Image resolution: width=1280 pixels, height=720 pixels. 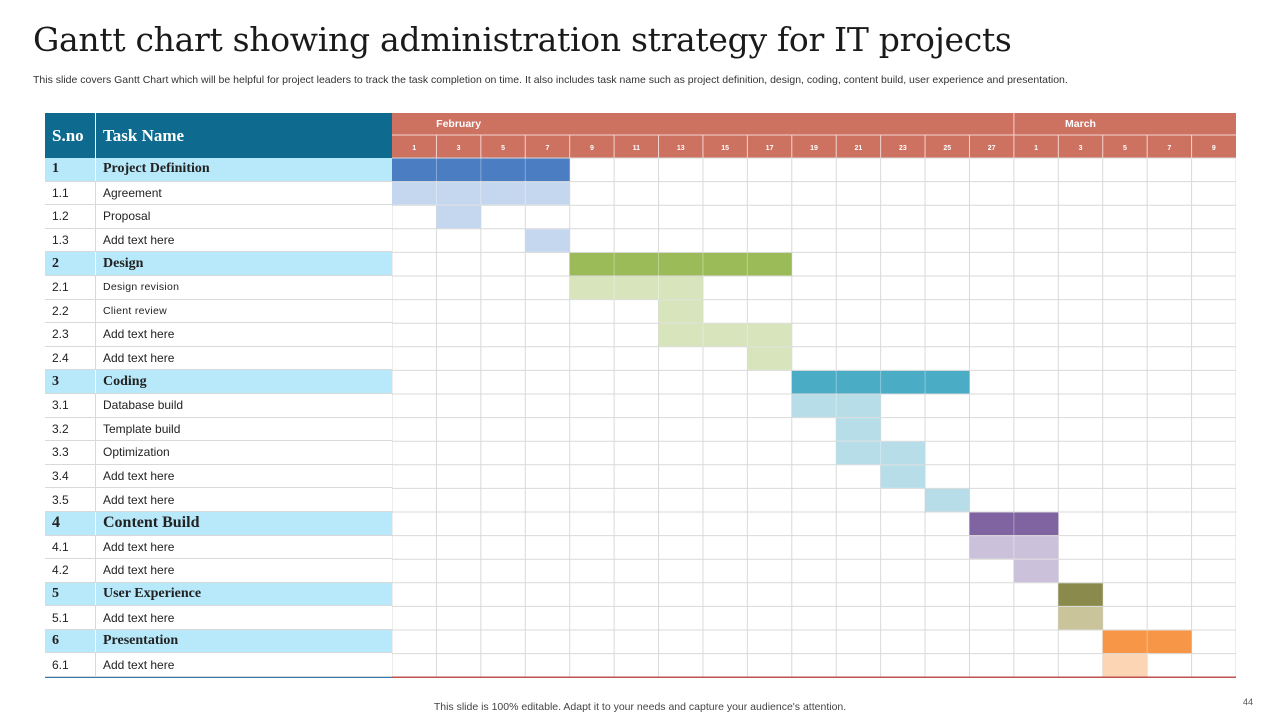 I want to click on phase-row: 2 Design, so click(x=218, y=264).